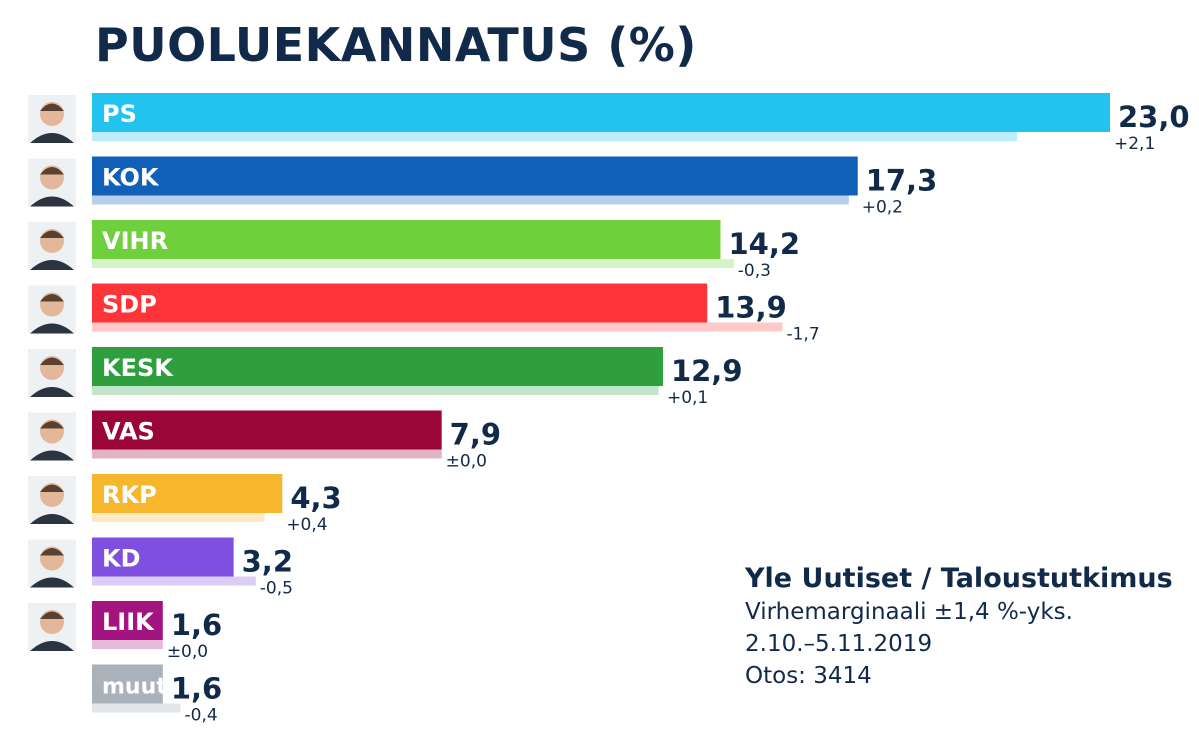 This screenshot has height=748, width=1199. Describe the element at coordinates (134, 687) in the screenshot. I see `party-label: muut` at that location.